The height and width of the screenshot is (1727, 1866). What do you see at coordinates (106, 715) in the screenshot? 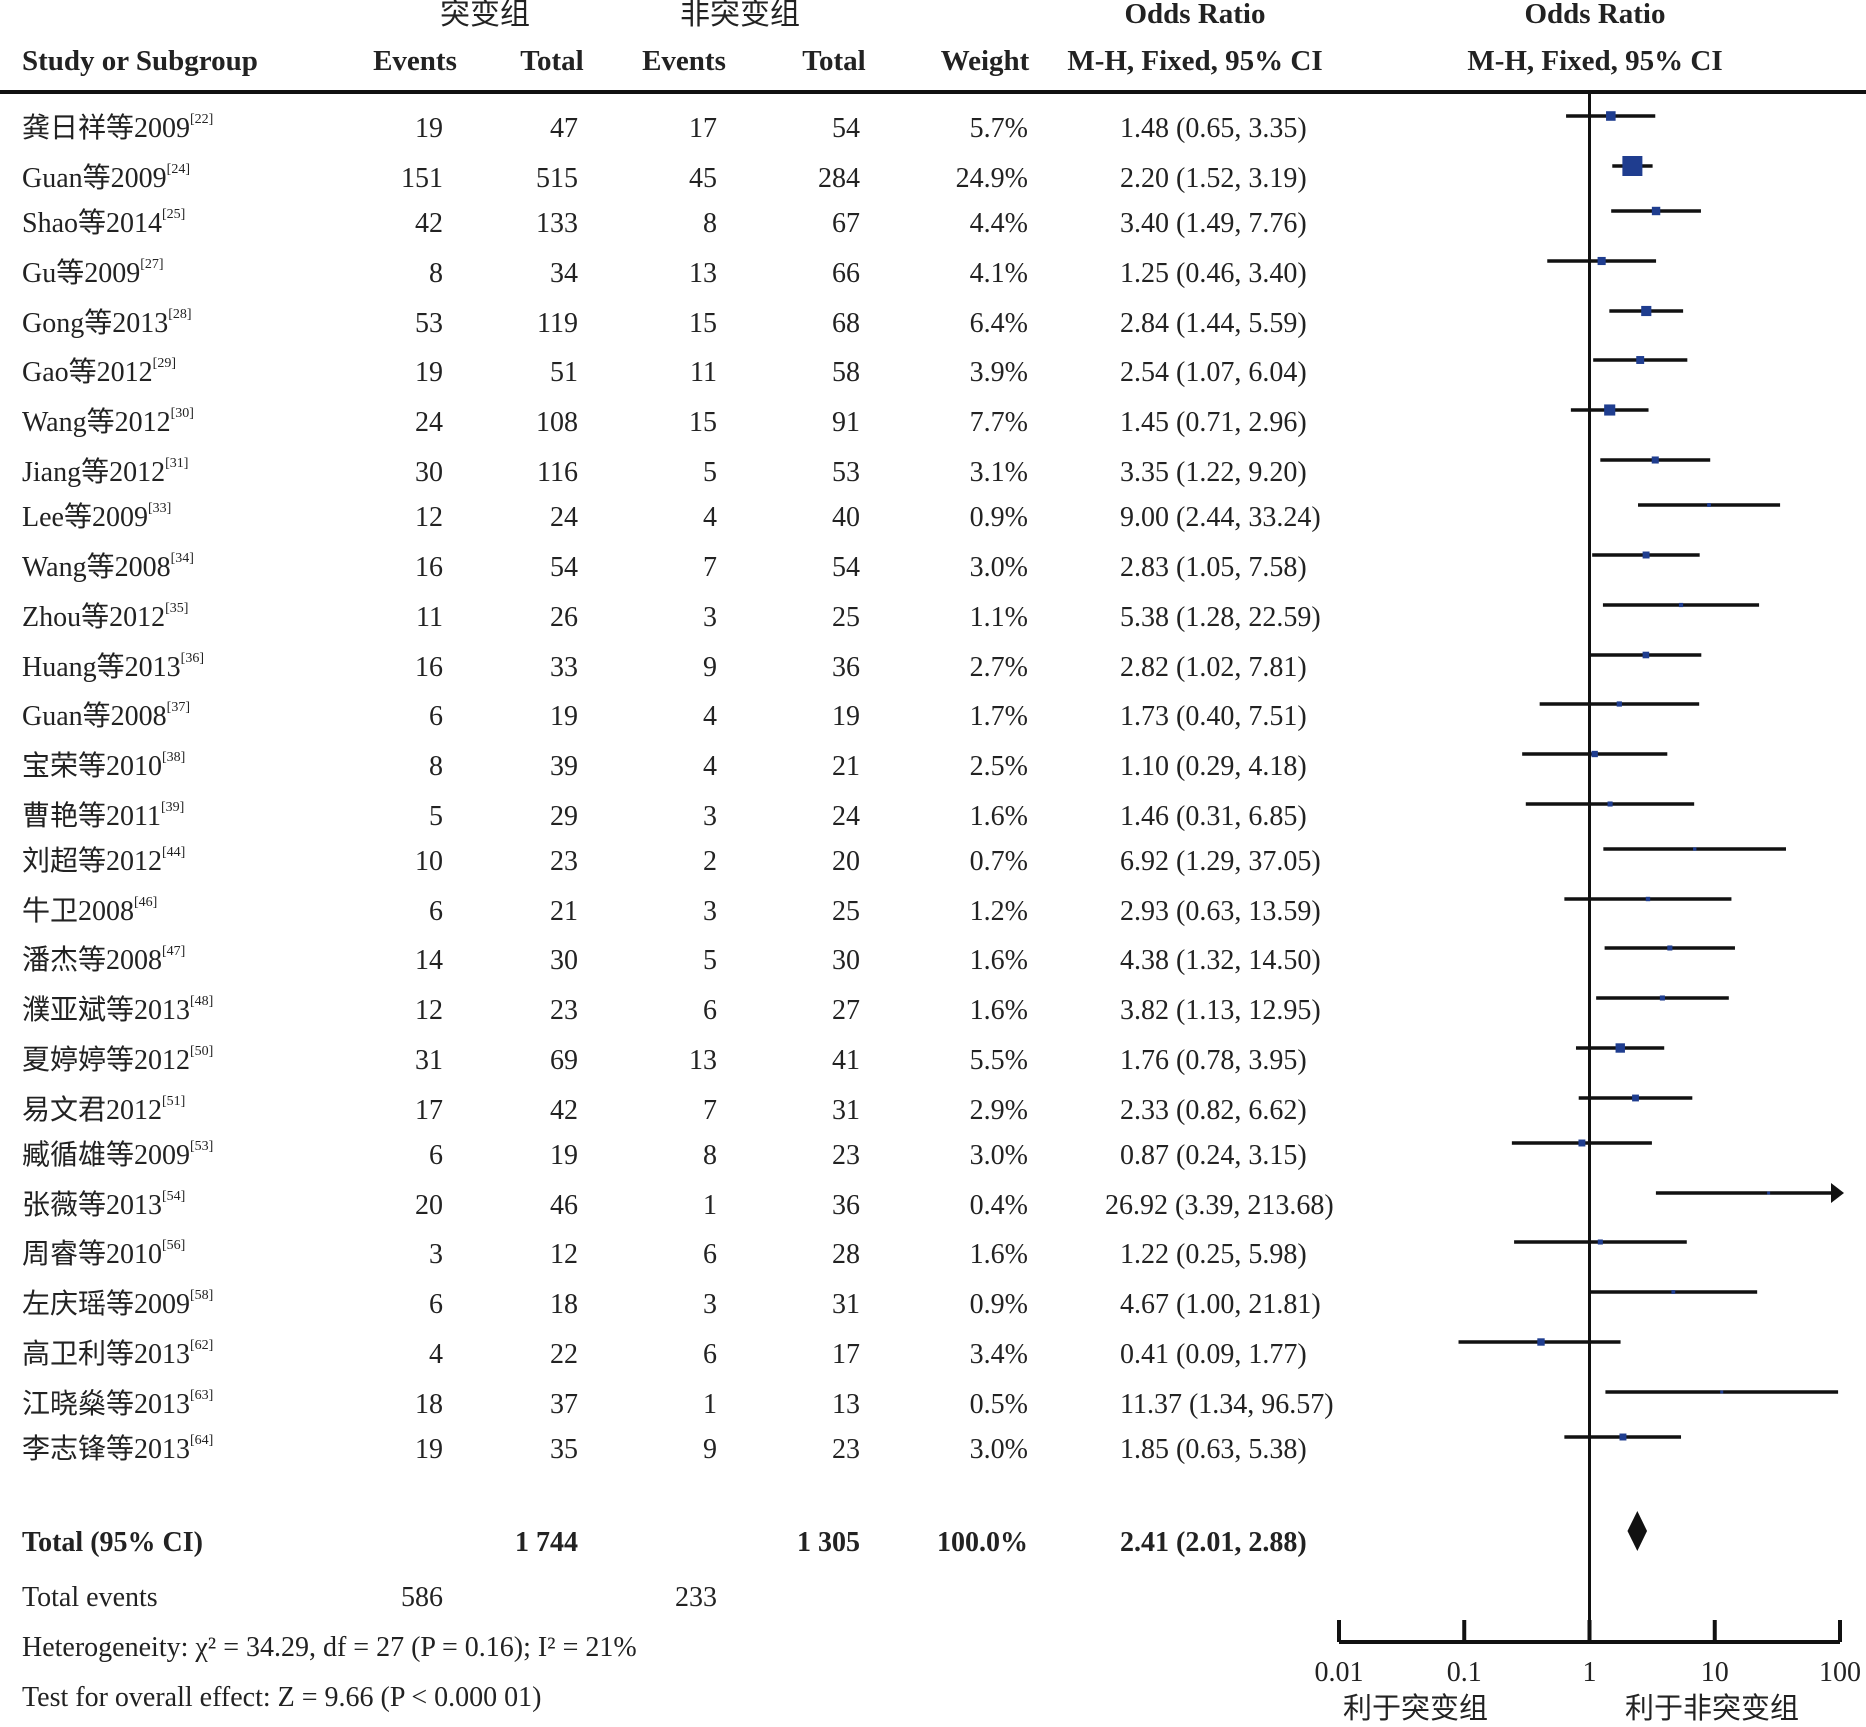
I see `study-name: Guan等2008[37]` at bounding box center [106, 715].